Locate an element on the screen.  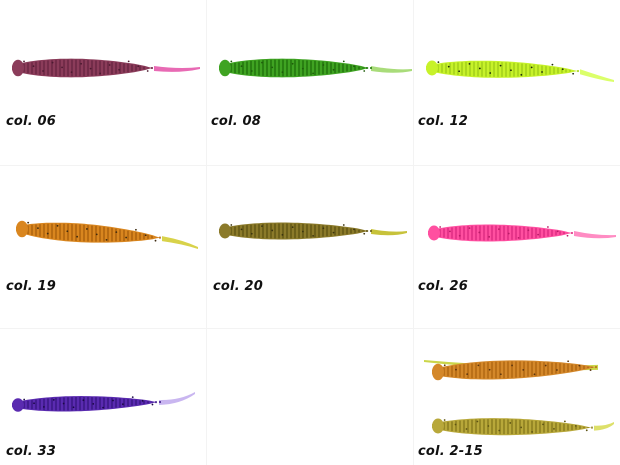
lure-cell-col-20: col. 20 is located at coordinates (310, 242).